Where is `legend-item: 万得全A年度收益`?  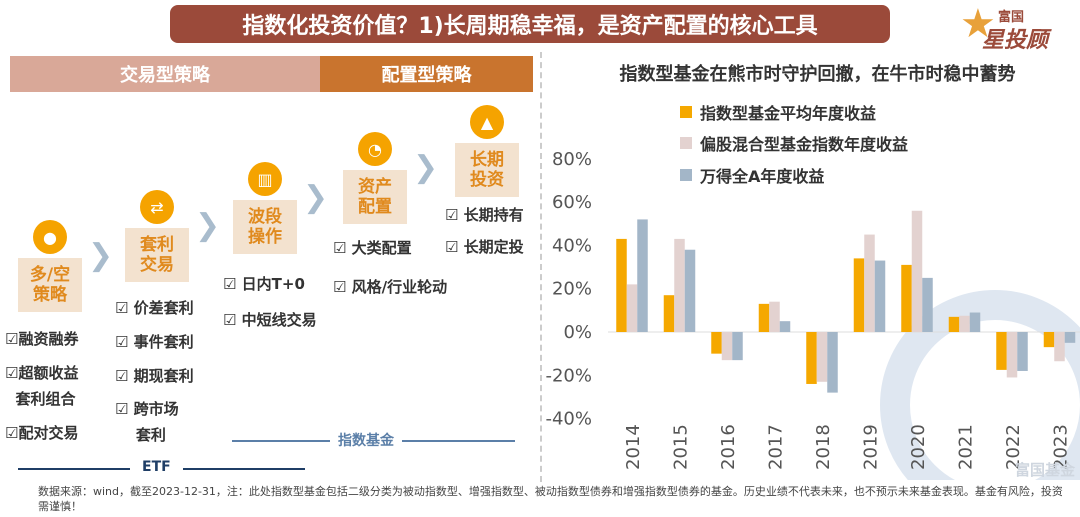
legend-item: 万得全A年度收益 is located at coordinates (752, 175).